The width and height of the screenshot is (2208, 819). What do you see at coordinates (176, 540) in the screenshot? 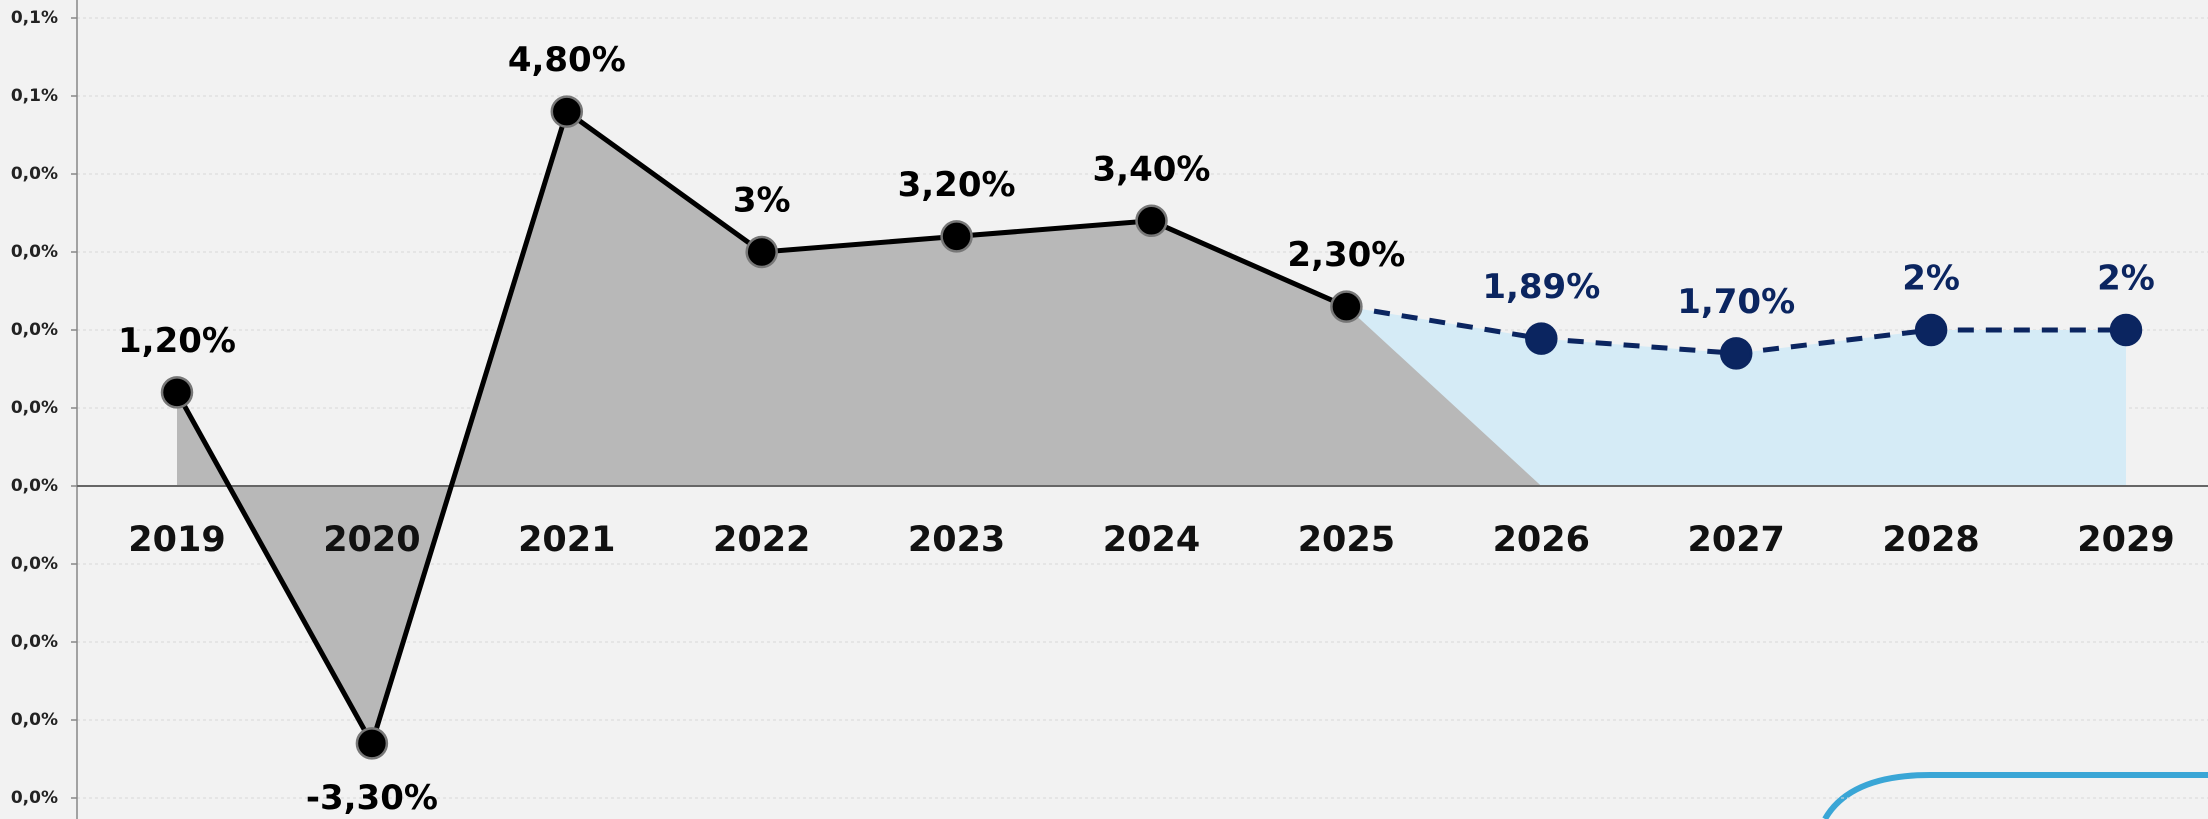
I see `x-tick-label: 2019` at bounding box center [176, 540].